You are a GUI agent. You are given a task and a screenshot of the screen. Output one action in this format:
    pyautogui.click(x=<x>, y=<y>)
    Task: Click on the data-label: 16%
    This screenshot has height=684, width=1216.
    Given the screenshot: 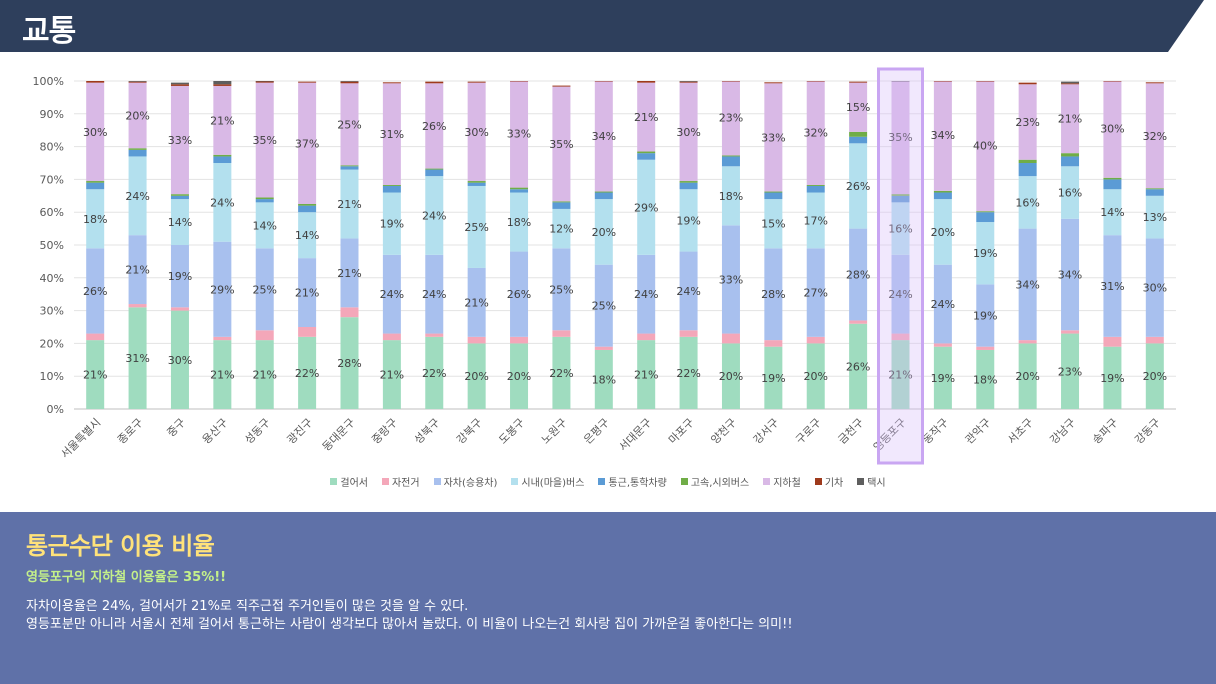 What is the action you would take?
    pyautogui.click(x=1070, y=193)
    